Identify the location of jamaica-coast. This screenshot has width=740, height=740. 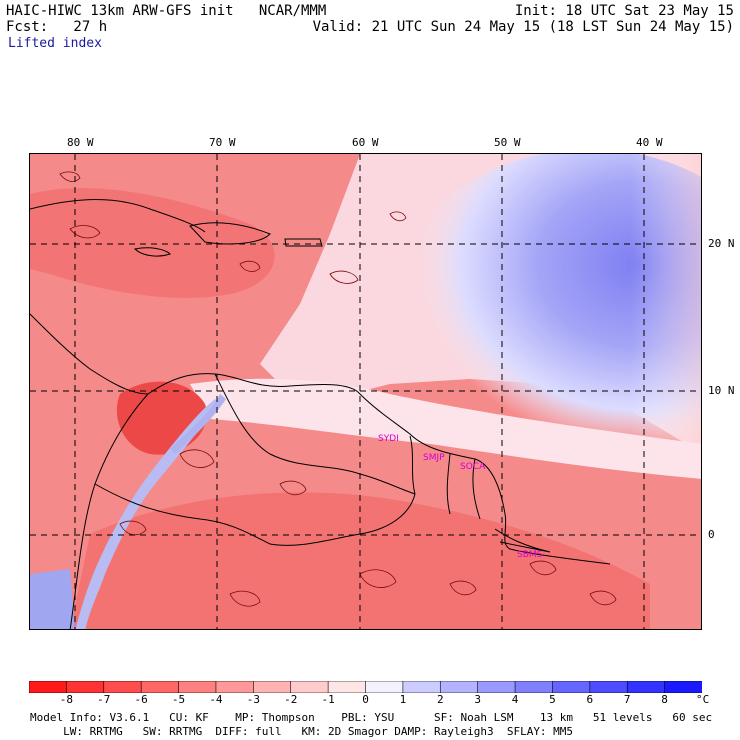
(152, 252).